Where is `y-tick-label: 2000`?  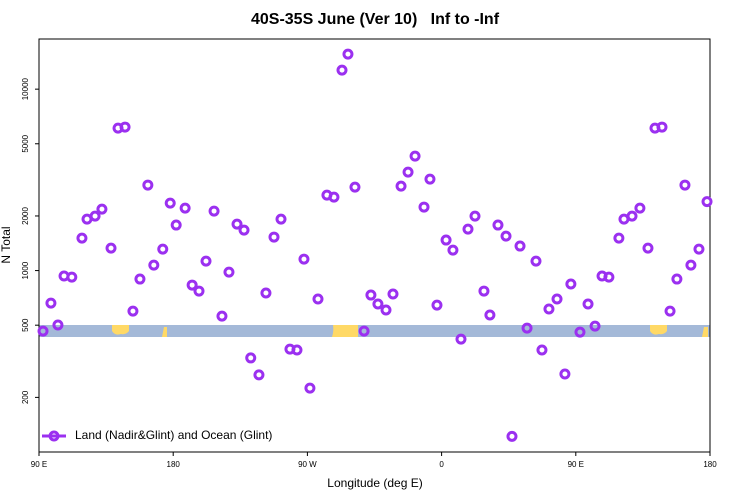 y-tick-label: 2000 is located at coordinates (25, 216).